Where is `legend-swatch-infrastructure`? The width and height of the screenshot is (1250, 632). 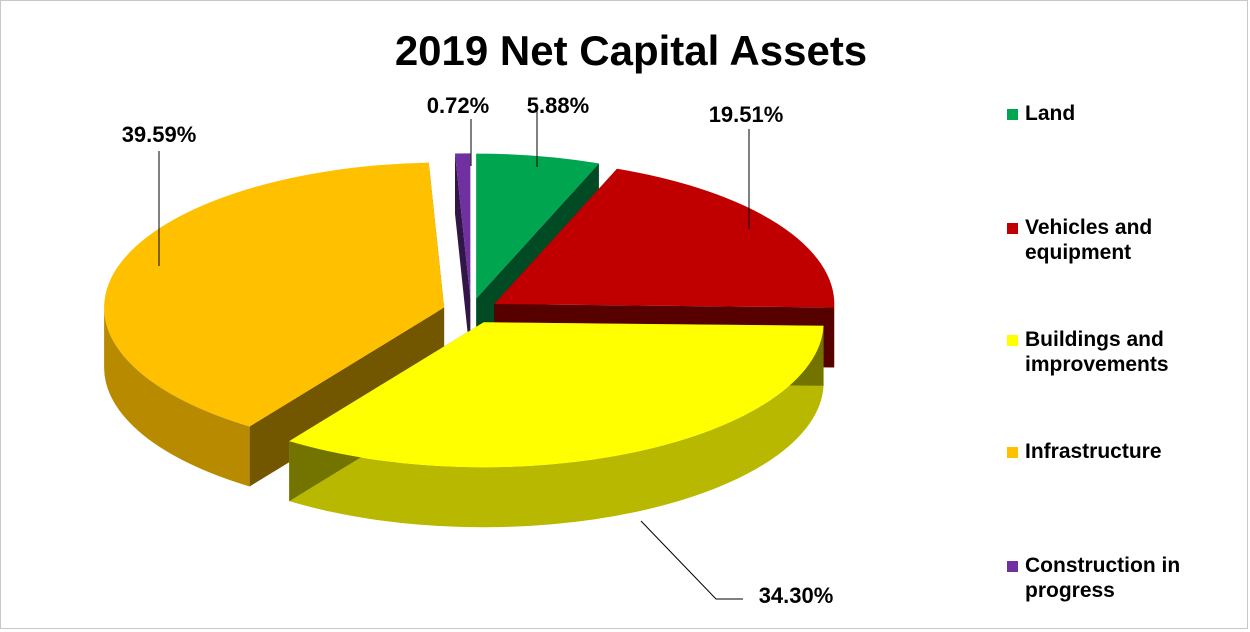 legend-swatch-infrastructure is located at coordinates (1012, 452).